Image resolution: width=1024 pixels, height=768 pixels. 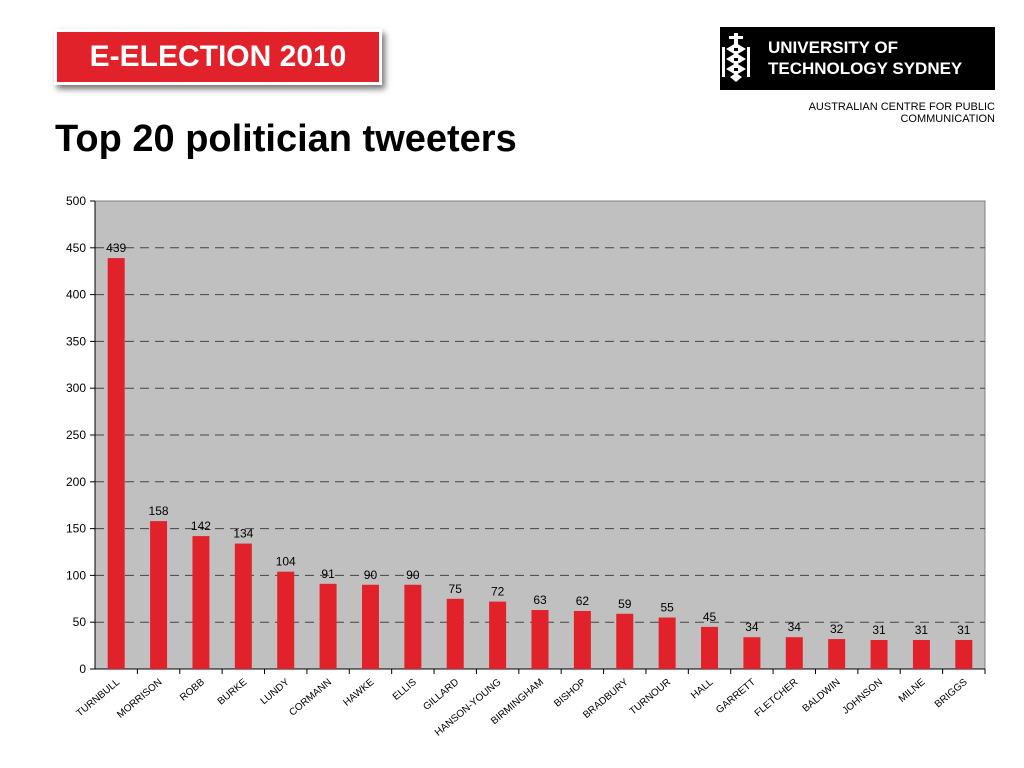 I want to click on data-label: 104, so click(x=286, y=562).